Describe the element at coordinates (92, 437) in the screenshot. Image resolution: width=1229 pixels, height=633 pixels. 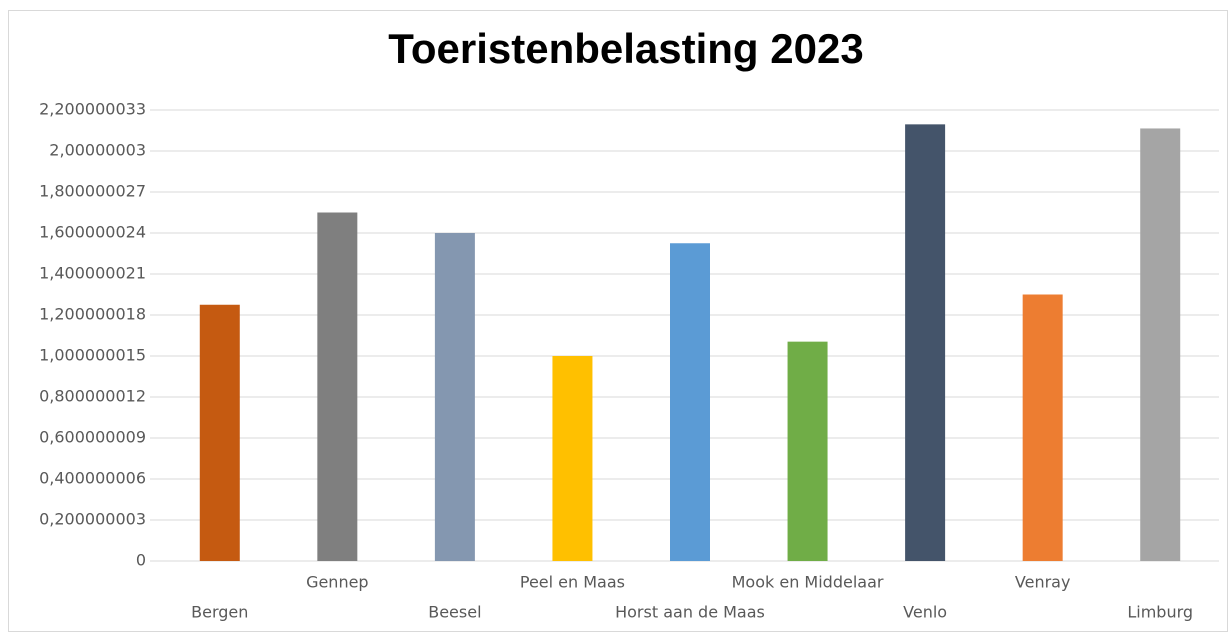
I see `y-tick-label: 0,600000009` at that location.